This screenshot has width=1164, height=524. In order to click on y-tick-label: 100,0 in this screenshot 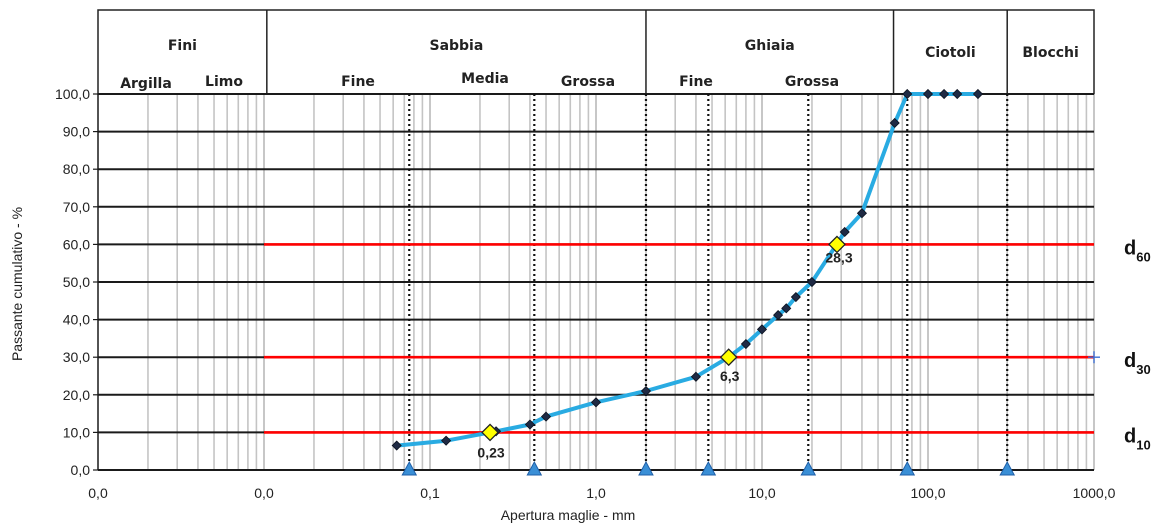, I will do `click(72, 94)`.